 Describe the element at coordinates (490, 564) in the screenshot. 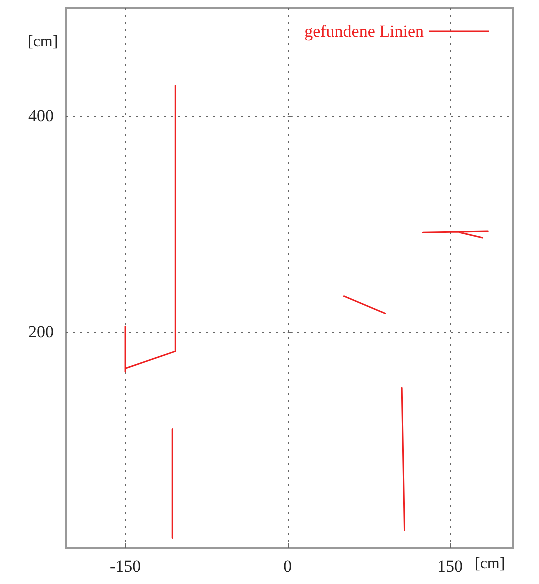

I see `x-axis-title: [cm]` at that location.